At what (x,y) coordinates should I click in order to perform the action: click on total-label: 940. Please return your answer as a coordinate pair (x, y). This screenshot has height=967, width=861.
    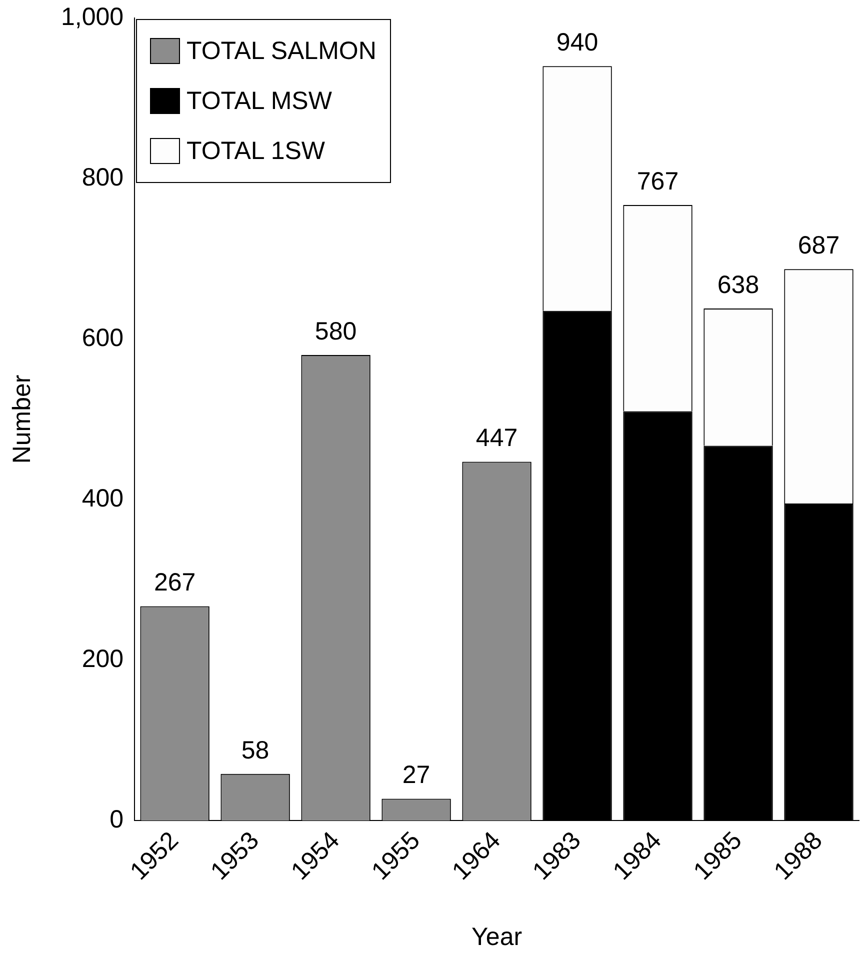
    Looking at the image, I should click on (577, 42).